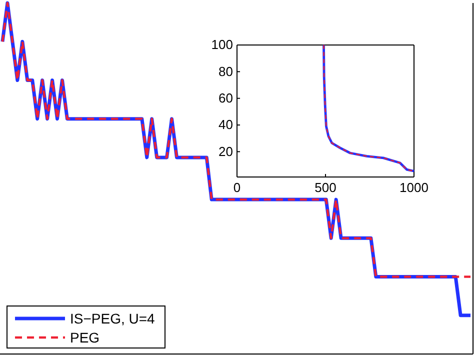 This screenshot has width=474, height=355. Describe the element at coordinates (225, 98) in the screenshot. I see `y-tick-label: 60` at that location.